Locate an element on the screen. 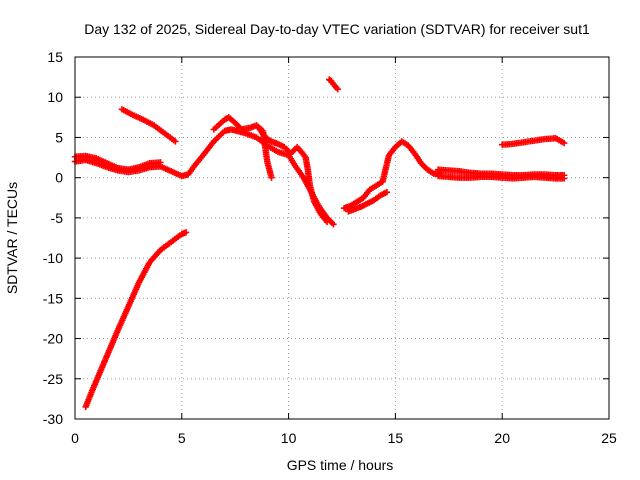  x-tick-label: 0 is located at coordinates (75, 438).